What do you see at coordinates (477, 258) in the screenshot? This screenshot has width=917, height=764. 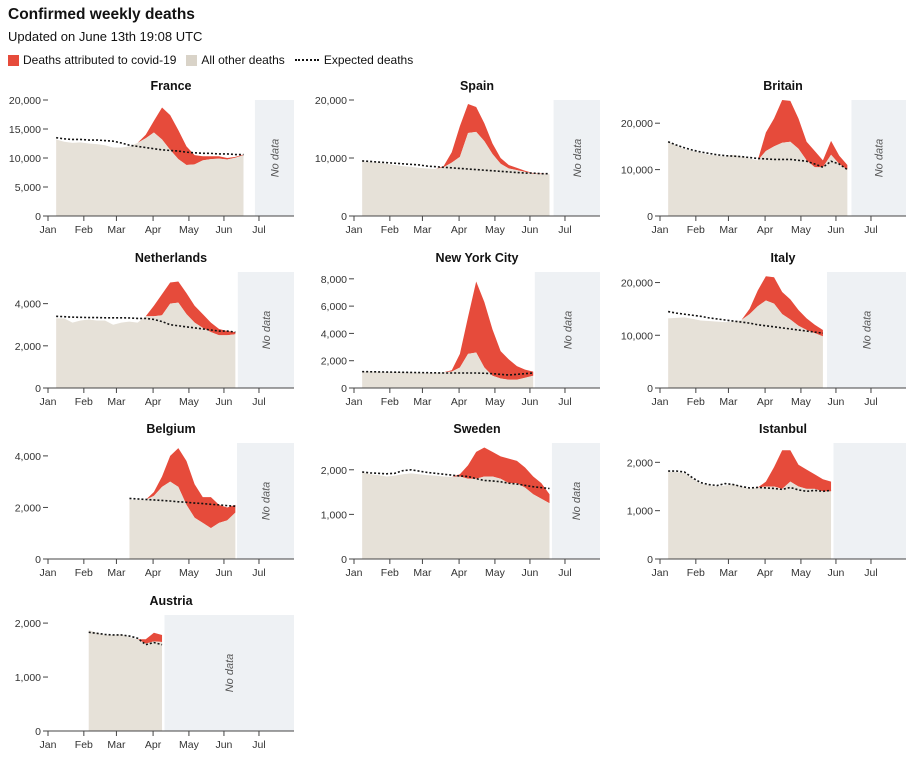 I see `chart-title: New York City` at bounding box center [477, 258].